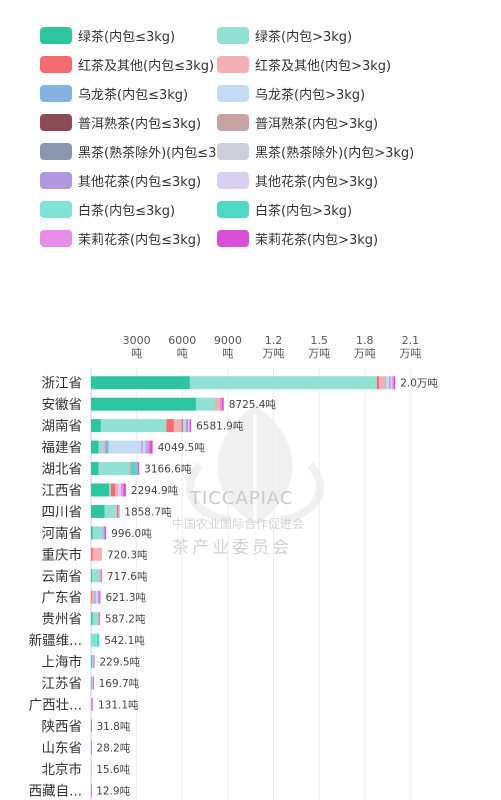 The image size is (501, 800). What do you see at coordinates (315, 151) in the screenshot?
I see `legend-item: 黑茶(熟茶除外)(内包>3kg)` at bounding box center [315, 151].